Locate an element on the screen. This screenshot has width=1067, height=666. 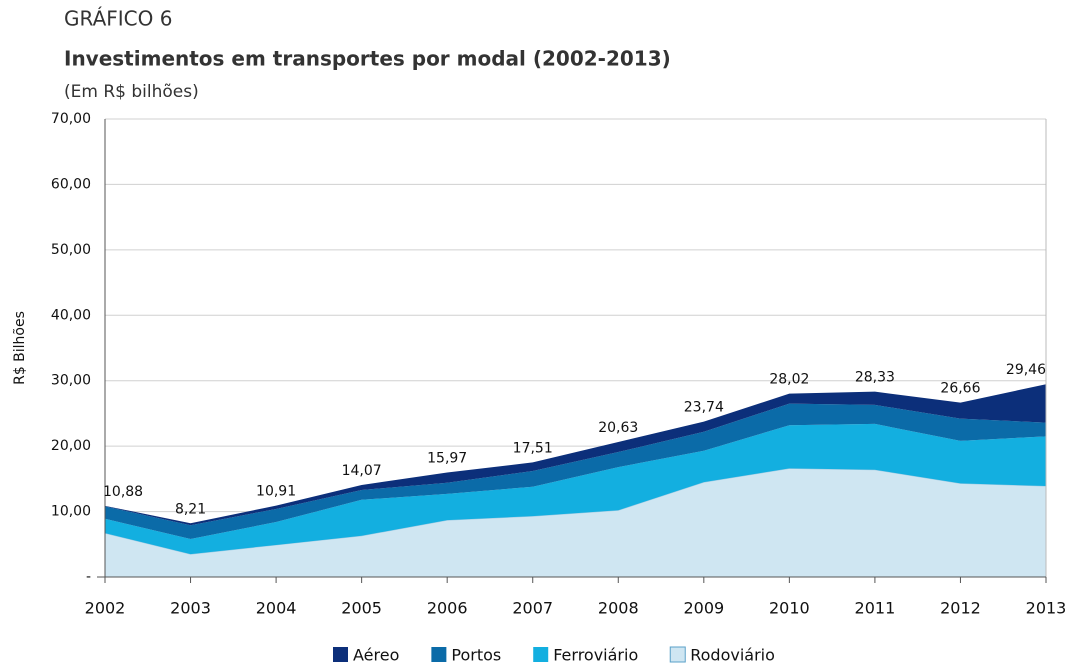
x-tick-label: 2010 is located at coordinates (789, 608).